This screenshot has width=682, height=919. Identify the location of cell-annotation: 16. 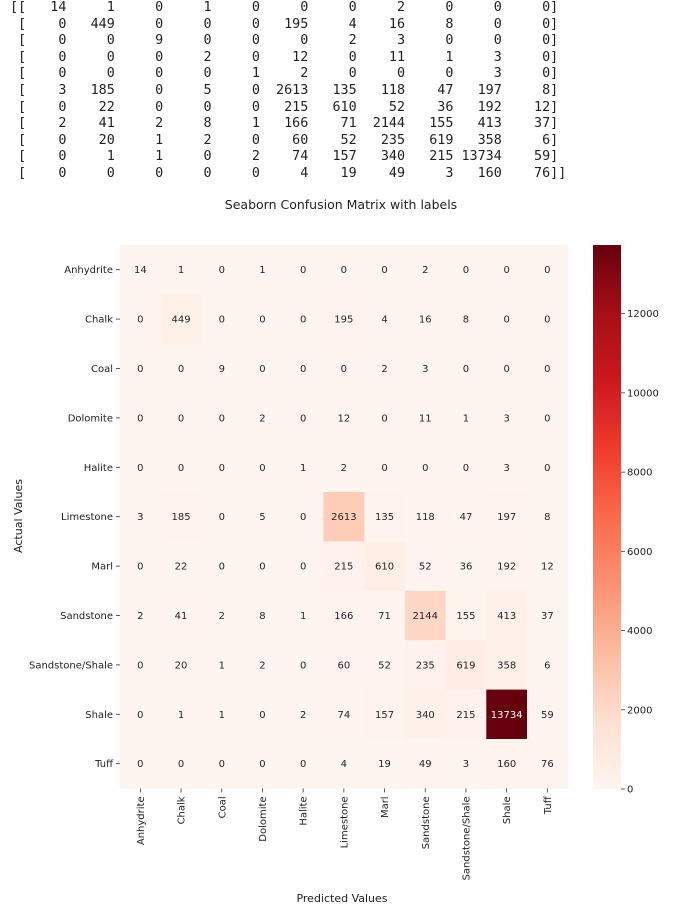
(425, 320).